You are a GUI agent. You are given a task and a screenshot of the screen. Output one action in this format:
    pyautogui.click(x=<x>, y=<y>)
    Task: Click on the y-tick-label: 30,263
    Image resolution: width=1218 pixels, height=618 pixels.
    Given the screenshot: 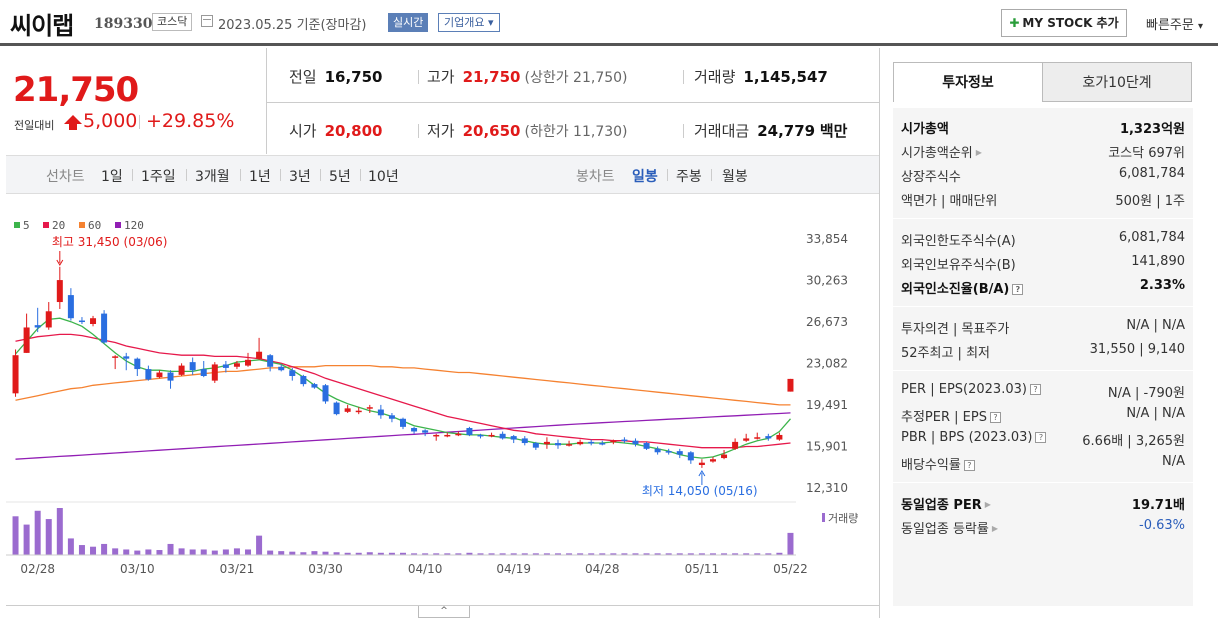 What is the action you would take?
    pyautogui.click(x=827, y=281)
    